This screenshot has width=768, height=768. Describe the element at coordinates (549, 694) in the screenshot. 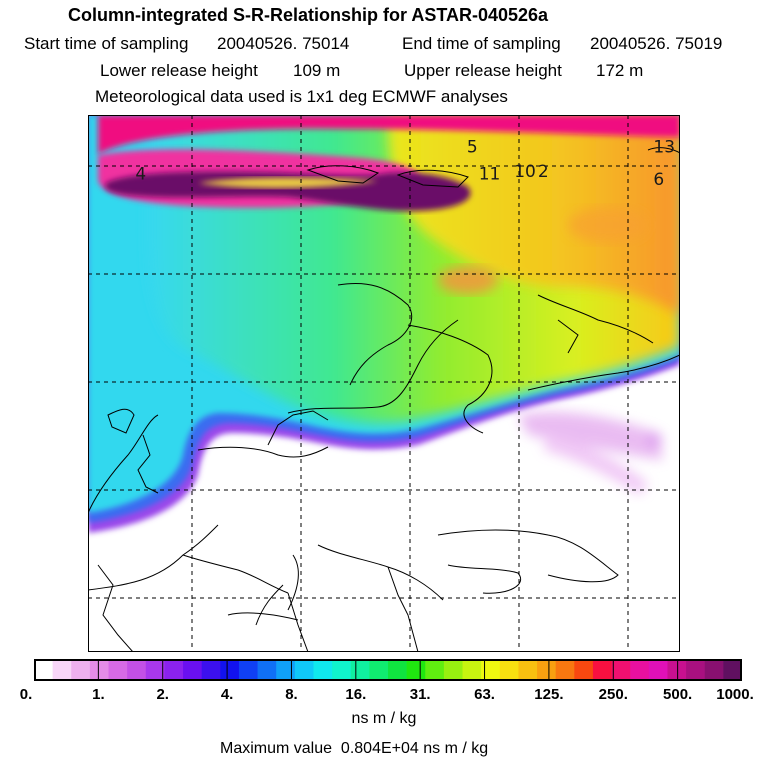

I see `color-scale-tick-label: 125.` at that location.